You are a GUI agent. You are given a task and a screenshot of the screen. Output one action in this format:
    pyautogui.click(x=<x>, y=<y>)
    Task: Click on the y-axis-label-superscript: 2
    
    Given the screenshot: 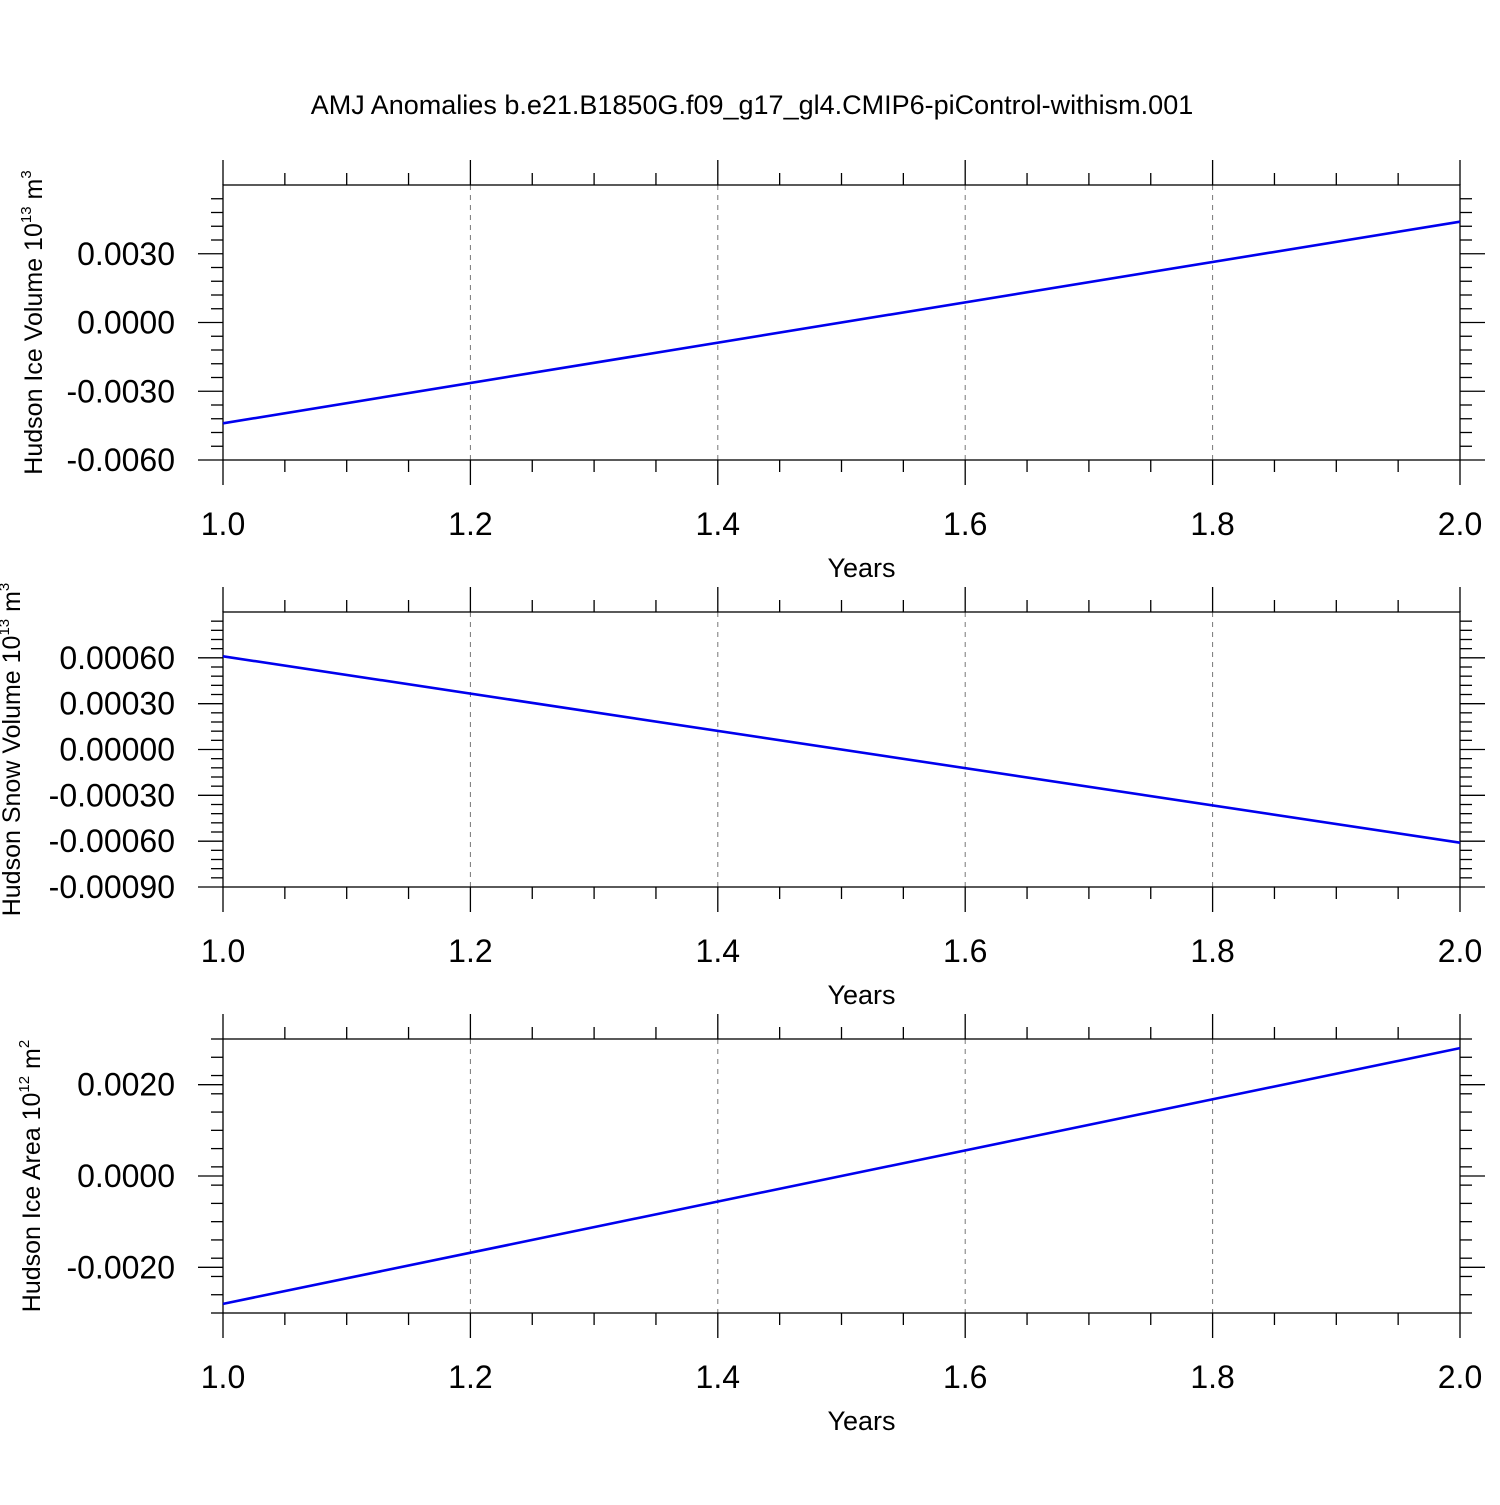 What is the action you would take?
    pyautogui.click(x=24, y=1044)
    